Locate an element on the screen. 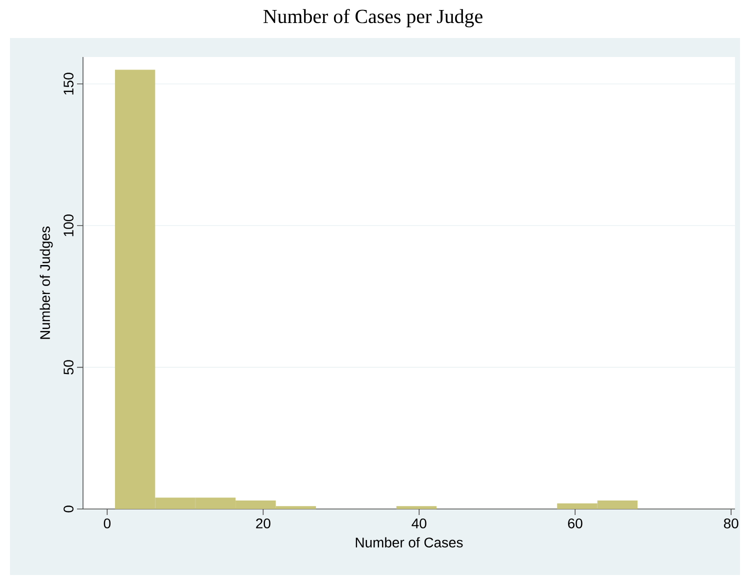 The width and height of the screenshot is (746, 579). y-tick-label: 150 is located at coordinates (69, 83).